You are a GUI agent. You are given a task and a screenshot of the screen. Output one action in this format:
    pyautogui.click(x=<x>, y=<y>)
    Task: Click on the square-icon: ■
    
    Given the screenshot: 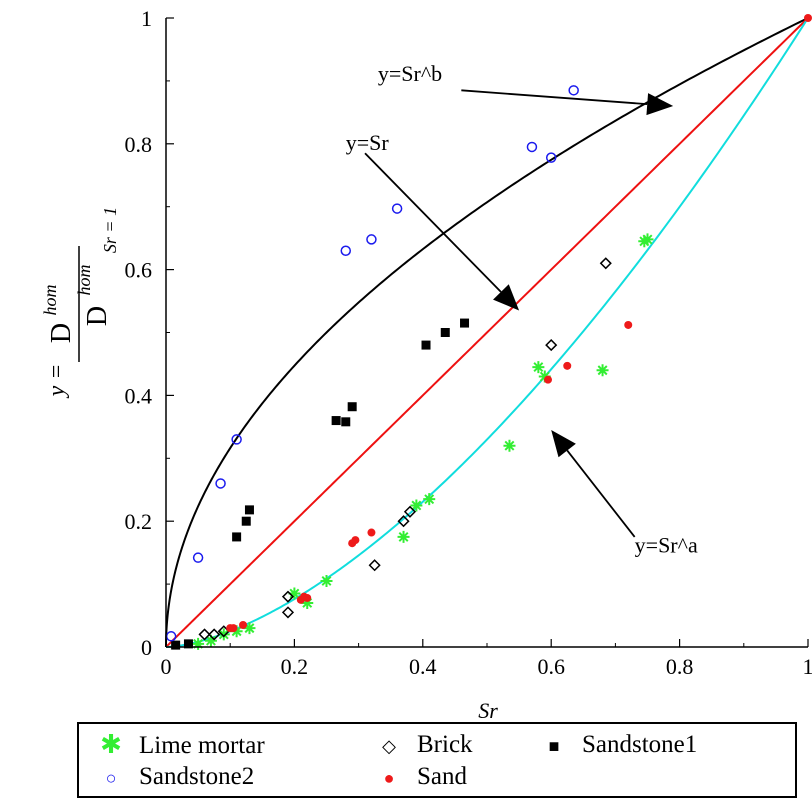 What is the action you would take?
    pyautogui.click(x=554, y=746)
    